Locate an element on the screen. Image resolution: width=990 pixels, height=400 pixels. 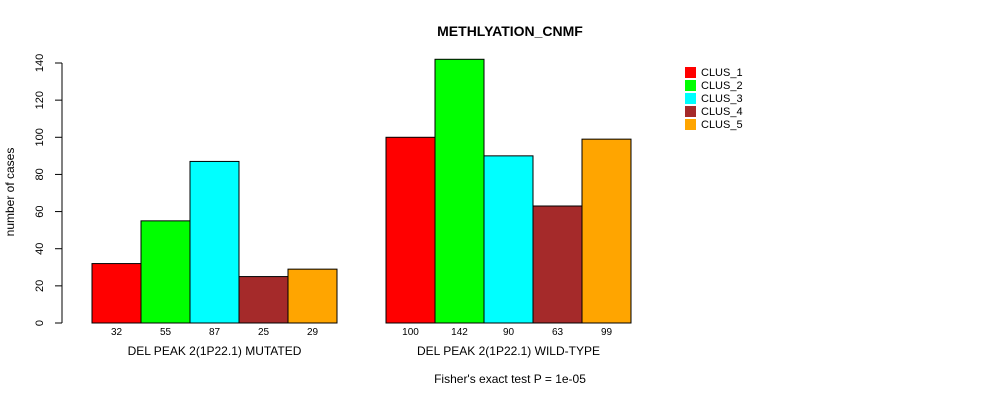
bar-value-label: 32 is located at coordinates (117, 332).